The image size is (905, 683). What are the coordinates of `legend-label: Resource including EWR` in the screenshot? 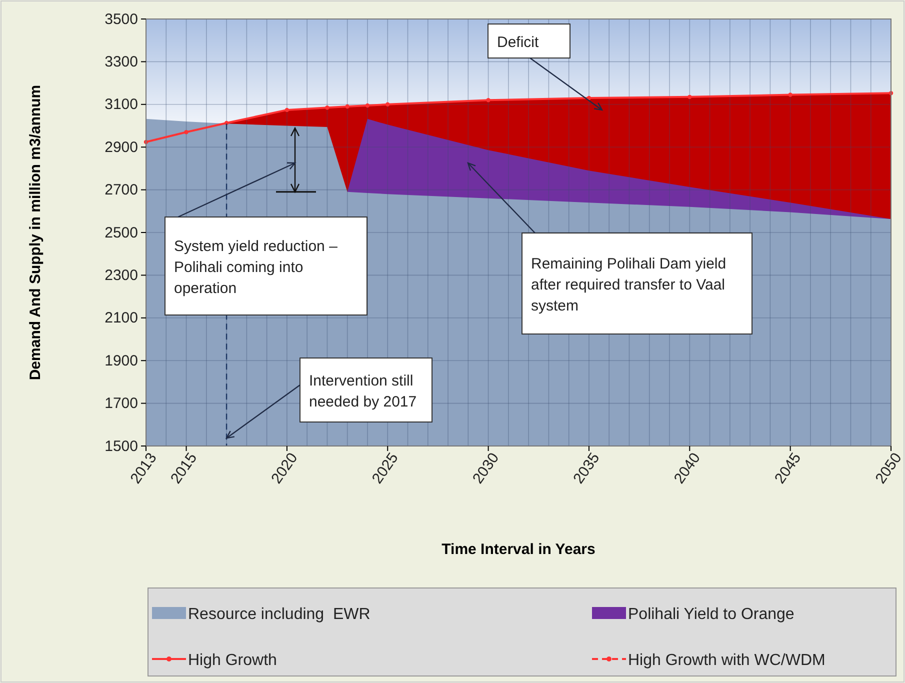 It's located at (279, 614).